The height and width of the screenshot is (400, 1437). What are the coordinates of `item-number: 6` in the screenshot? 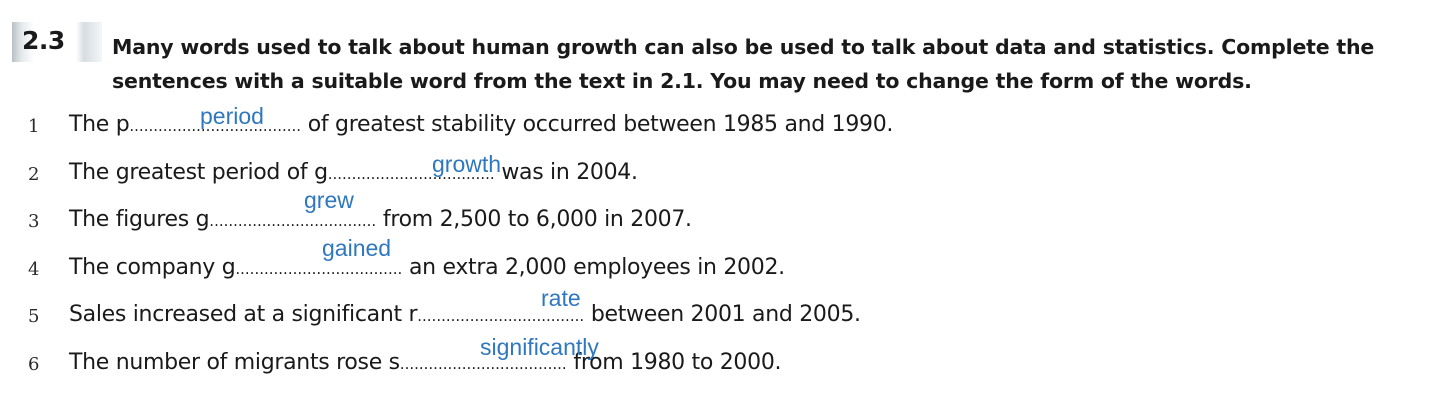 It's located at (34, 364).